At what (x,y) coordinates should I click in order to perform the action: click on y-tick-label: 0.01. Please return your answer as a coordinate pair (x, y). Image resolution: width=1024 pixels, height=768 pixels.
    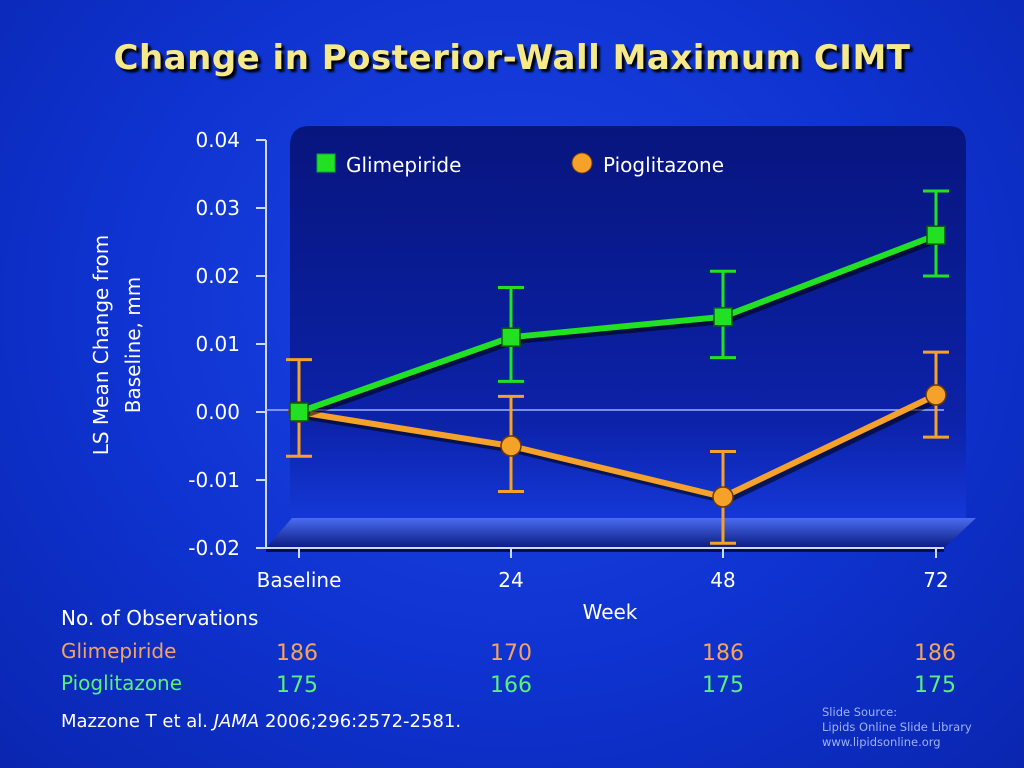
    Looking at the image, I should click on (217, 344).